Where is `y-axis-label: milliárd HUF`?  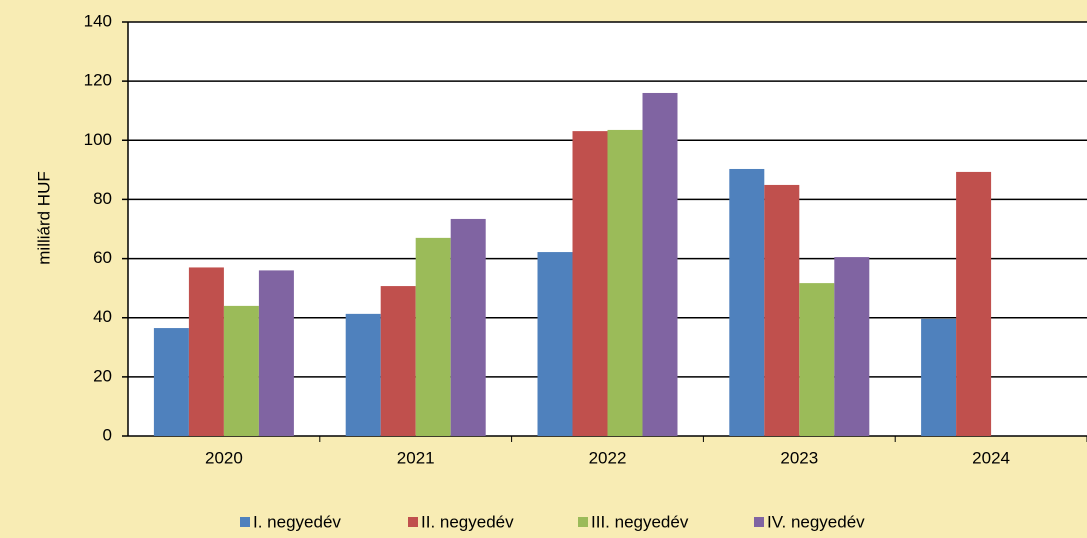
y-axis-label: milliárd HUF is located at coordinates (43, 218).